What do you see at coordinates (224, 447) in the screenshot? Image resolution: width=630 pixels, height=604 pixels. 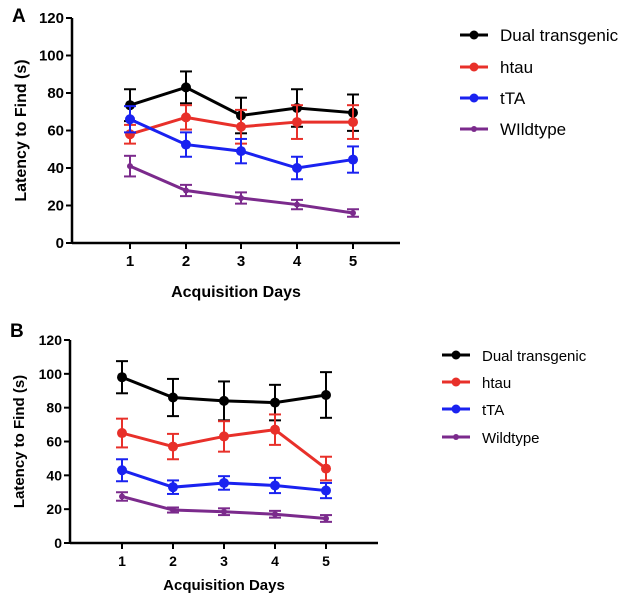 I see `series-htau` at bounding box center [224, 447].